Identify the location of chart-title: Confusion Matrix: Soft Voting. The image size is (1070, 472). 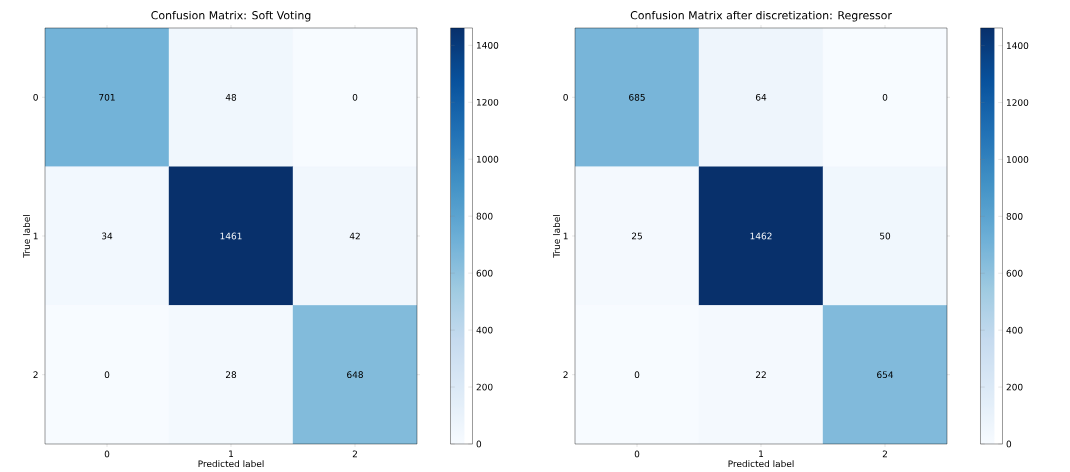
(231, 16).